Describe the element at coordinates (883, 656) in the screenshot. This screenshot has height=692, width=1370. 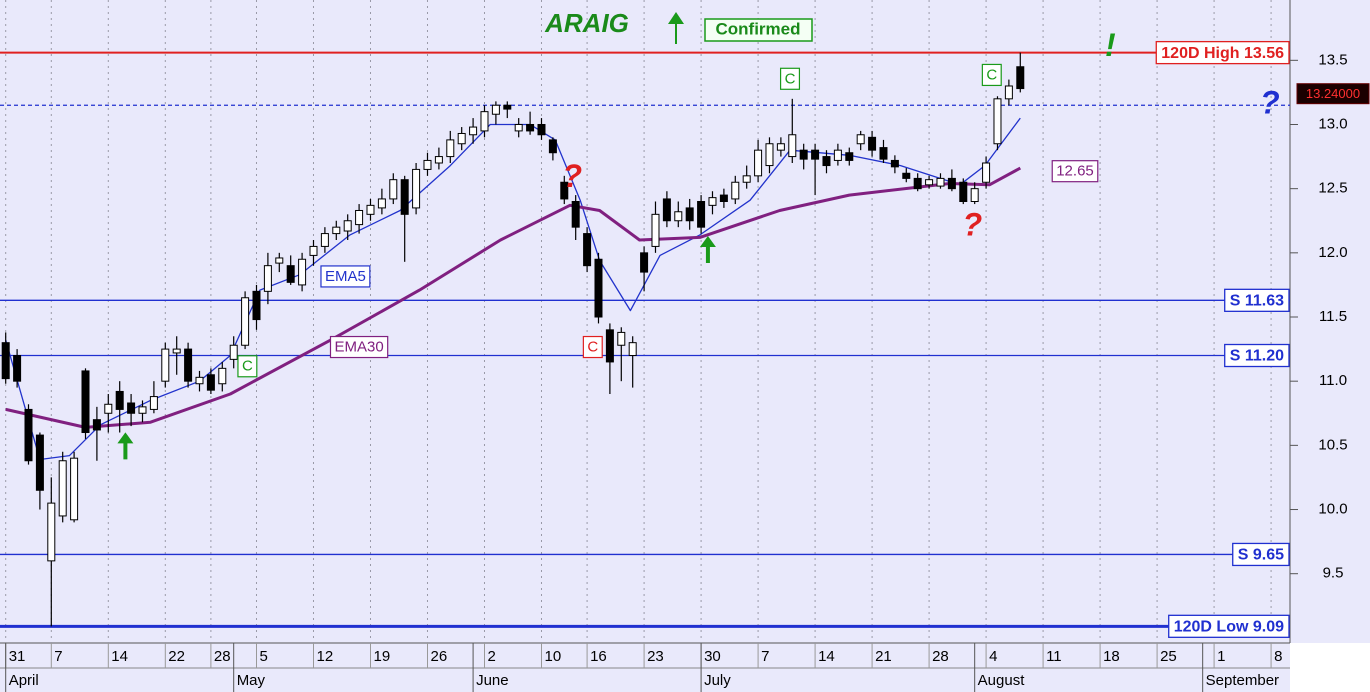
I see `x-tick-label: 21` at that location.